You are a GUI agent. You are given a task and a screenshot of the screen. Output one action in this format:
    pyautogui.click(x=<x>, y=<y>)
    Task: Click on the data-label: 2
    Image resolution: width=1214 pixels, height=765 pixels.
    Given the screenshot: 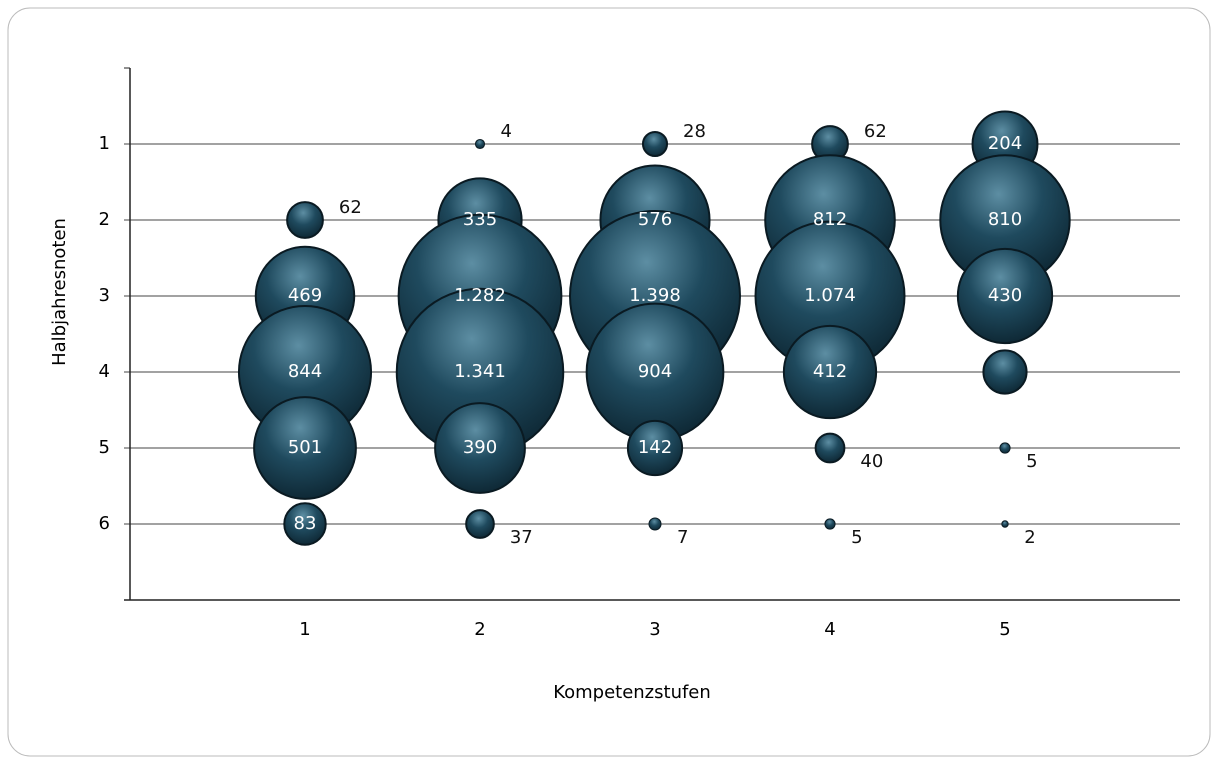 What is the action you would take?
    pyautogui.click(x=1029, y=537)
    